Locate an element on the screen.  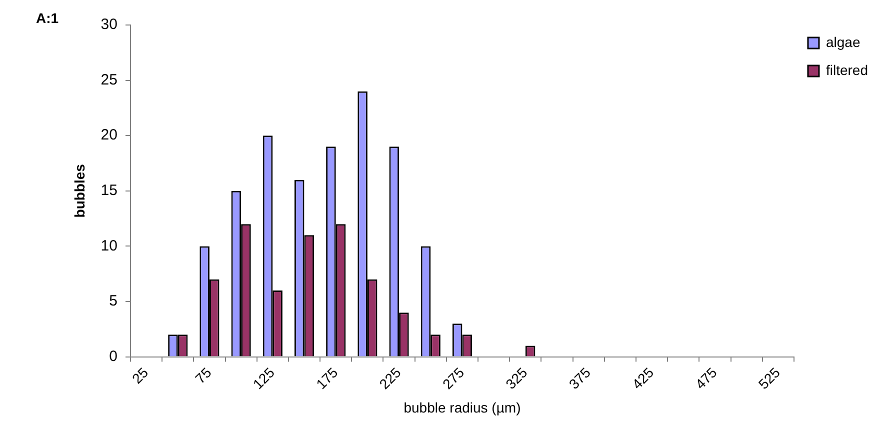
text: A:1 is located at coordinates (47, 18).